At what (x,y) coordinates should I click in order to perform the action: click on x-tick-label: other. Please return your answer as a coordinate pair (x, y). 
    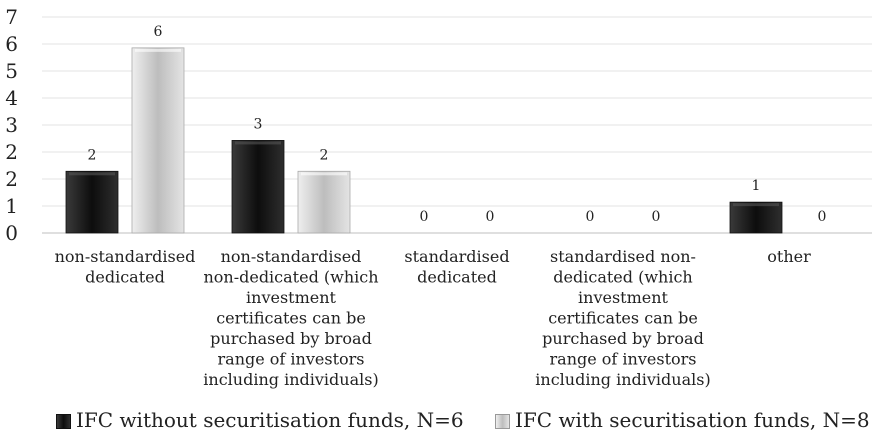
    Looking at the image, I should click on (789, 256).